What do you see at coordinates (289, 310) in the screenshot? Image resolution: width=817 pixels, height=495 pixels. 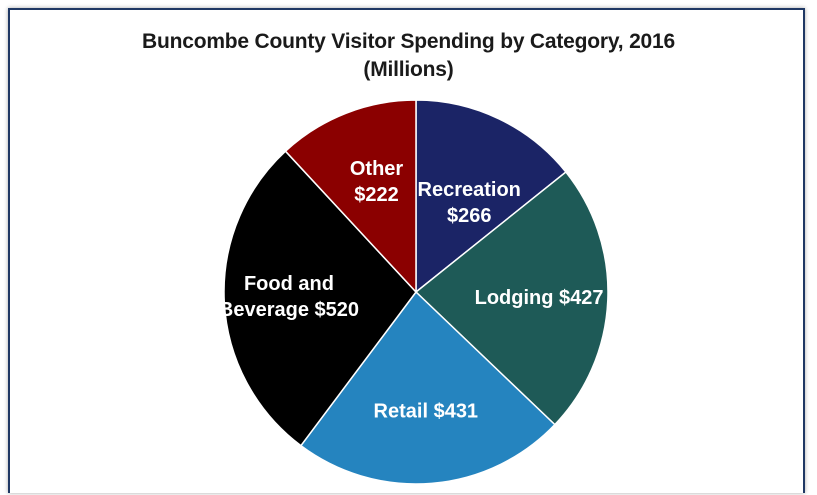 I see `slice-label-line: Beverage $520` at bounding box center [289, 310].